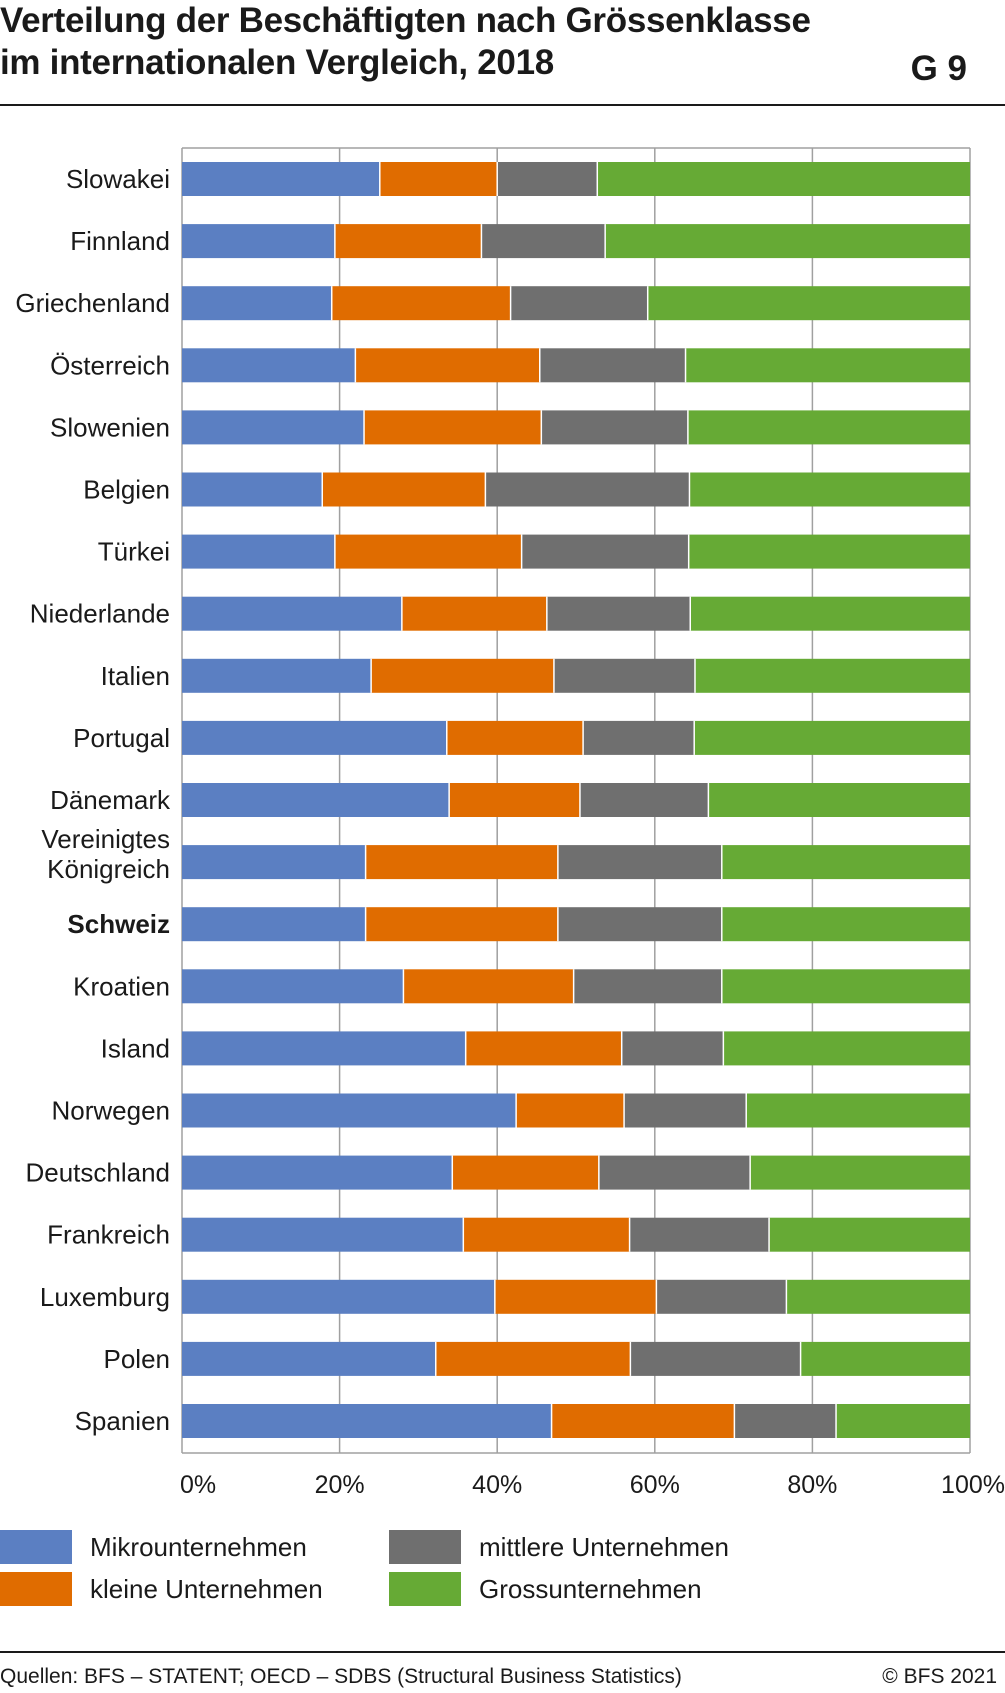  What do you see at coordinates (120, 241) in the screenshot?
I see `category-label: Finnland` at bounding box center [120, 241].